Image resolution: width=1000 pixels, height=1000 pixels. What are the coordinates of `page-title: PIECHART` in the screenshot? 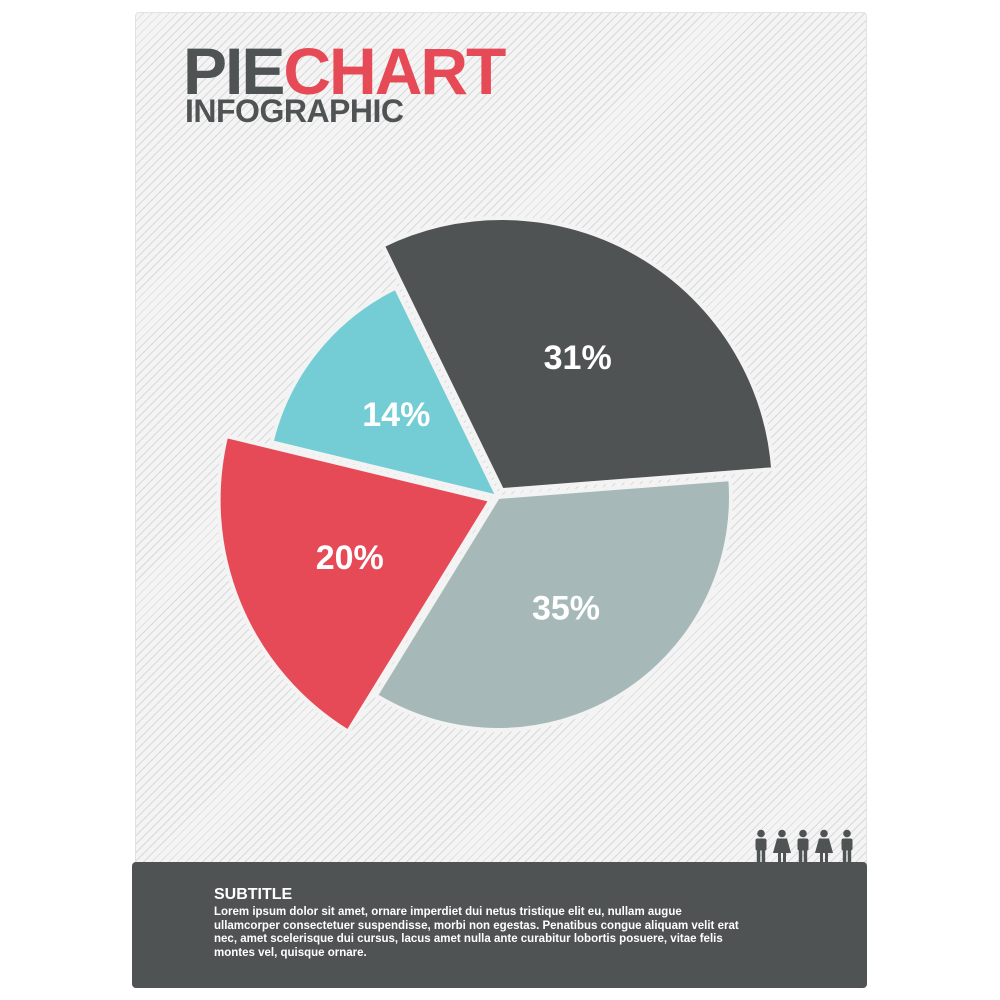 It's located at (344, 71).